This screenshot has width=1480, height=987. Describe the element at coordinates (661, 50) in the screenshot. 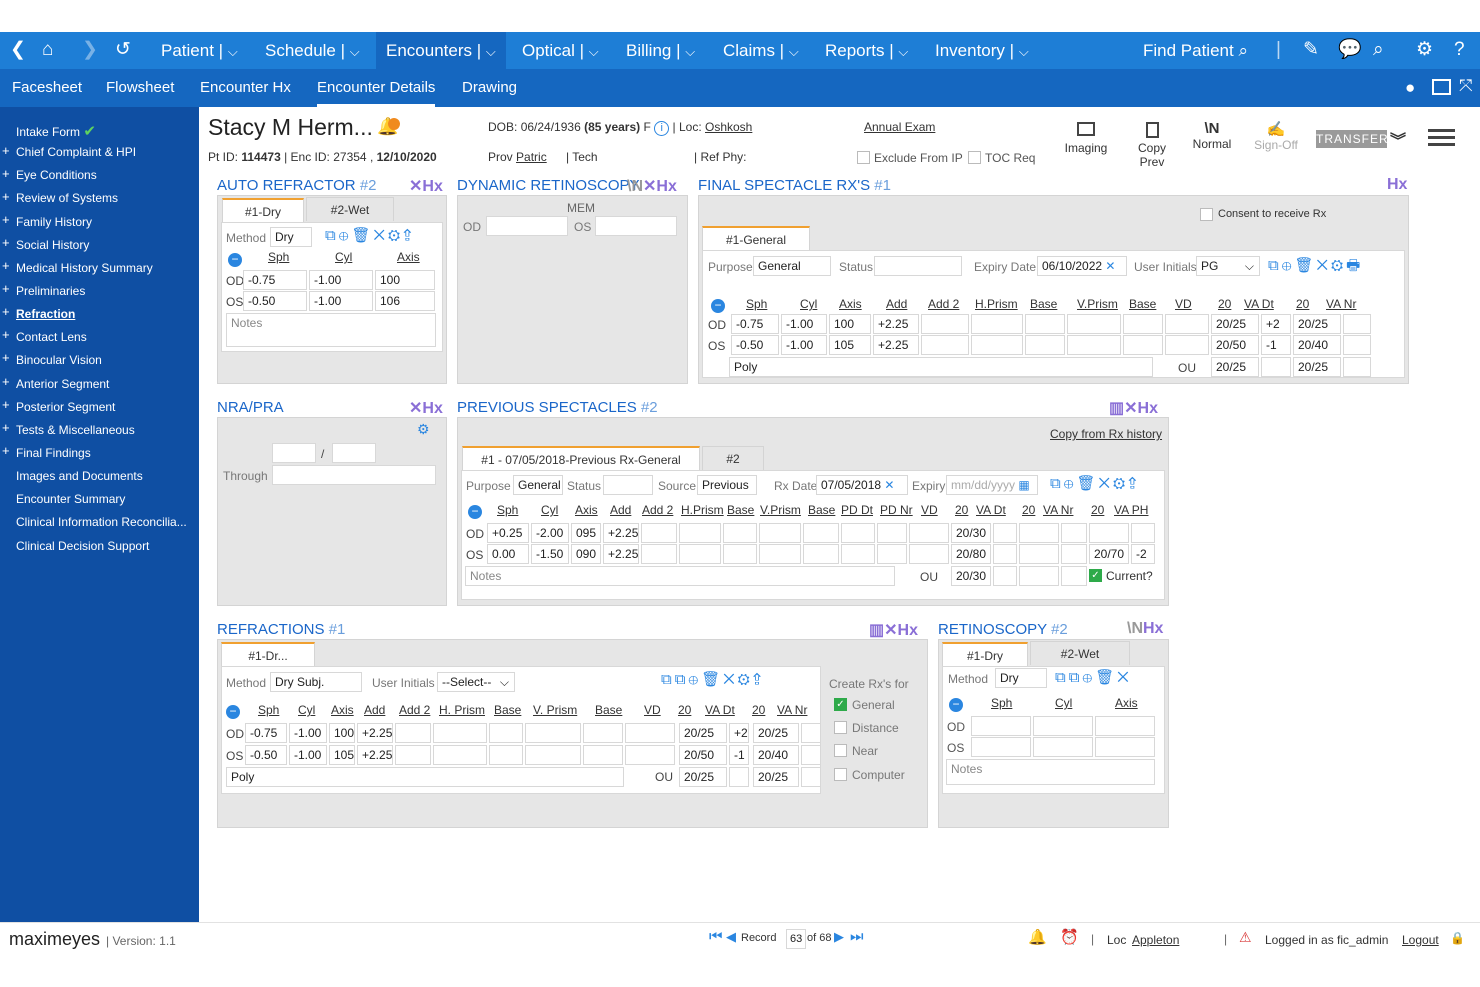

I see `nav-billing: Billing | ⌵` at that location.